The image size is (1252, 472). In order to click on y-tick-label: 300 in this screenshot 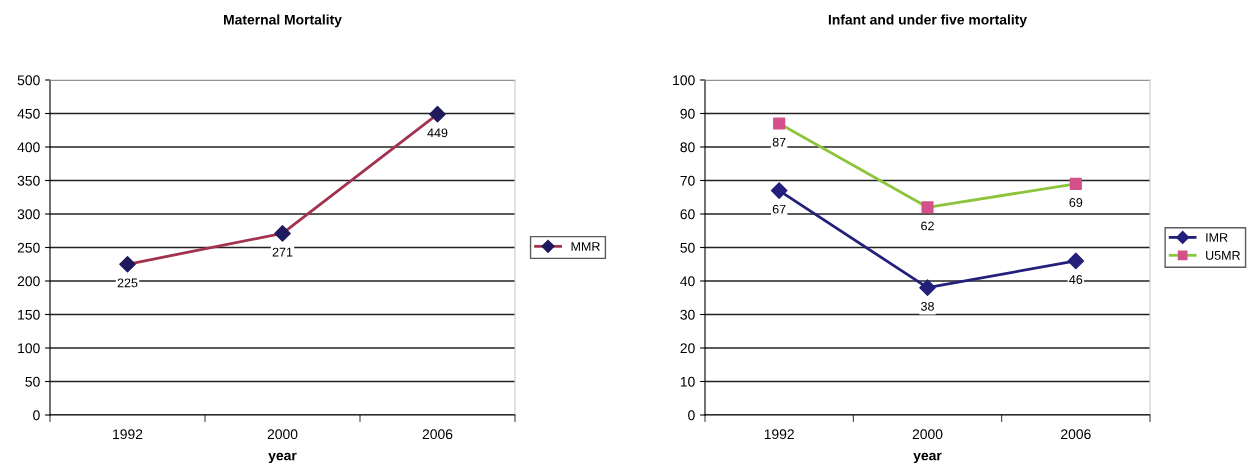, I will do `click(28, 214)`.